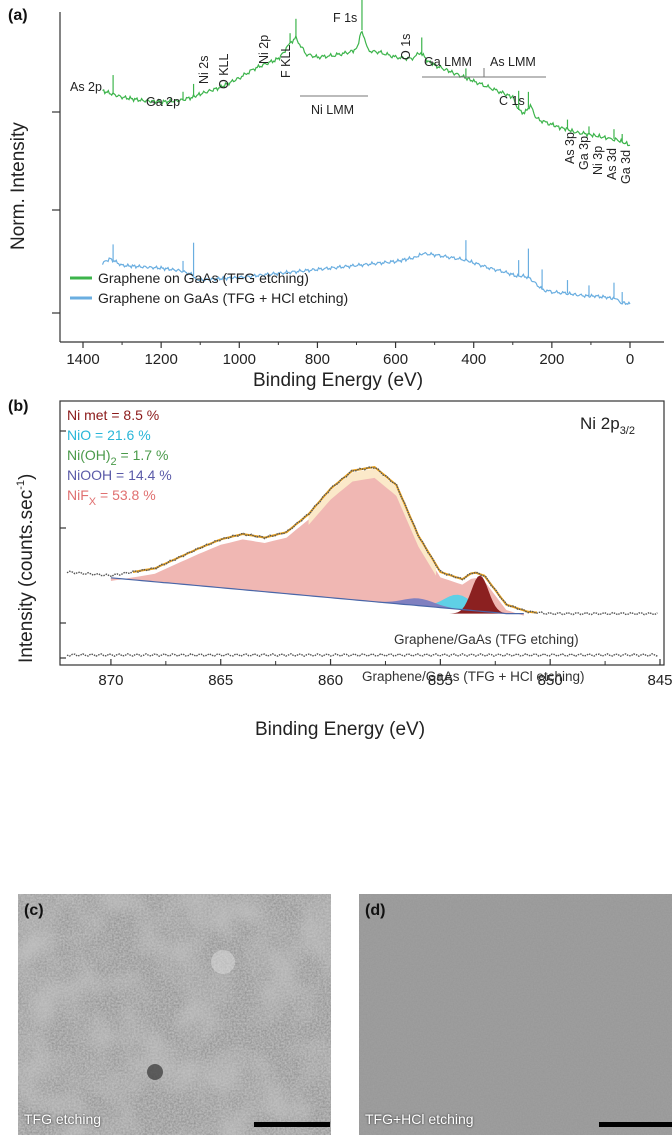 The height and width of the screenshot is (1135, 672). I want to click on a-peak-label: F 1s, so click(345, 18).